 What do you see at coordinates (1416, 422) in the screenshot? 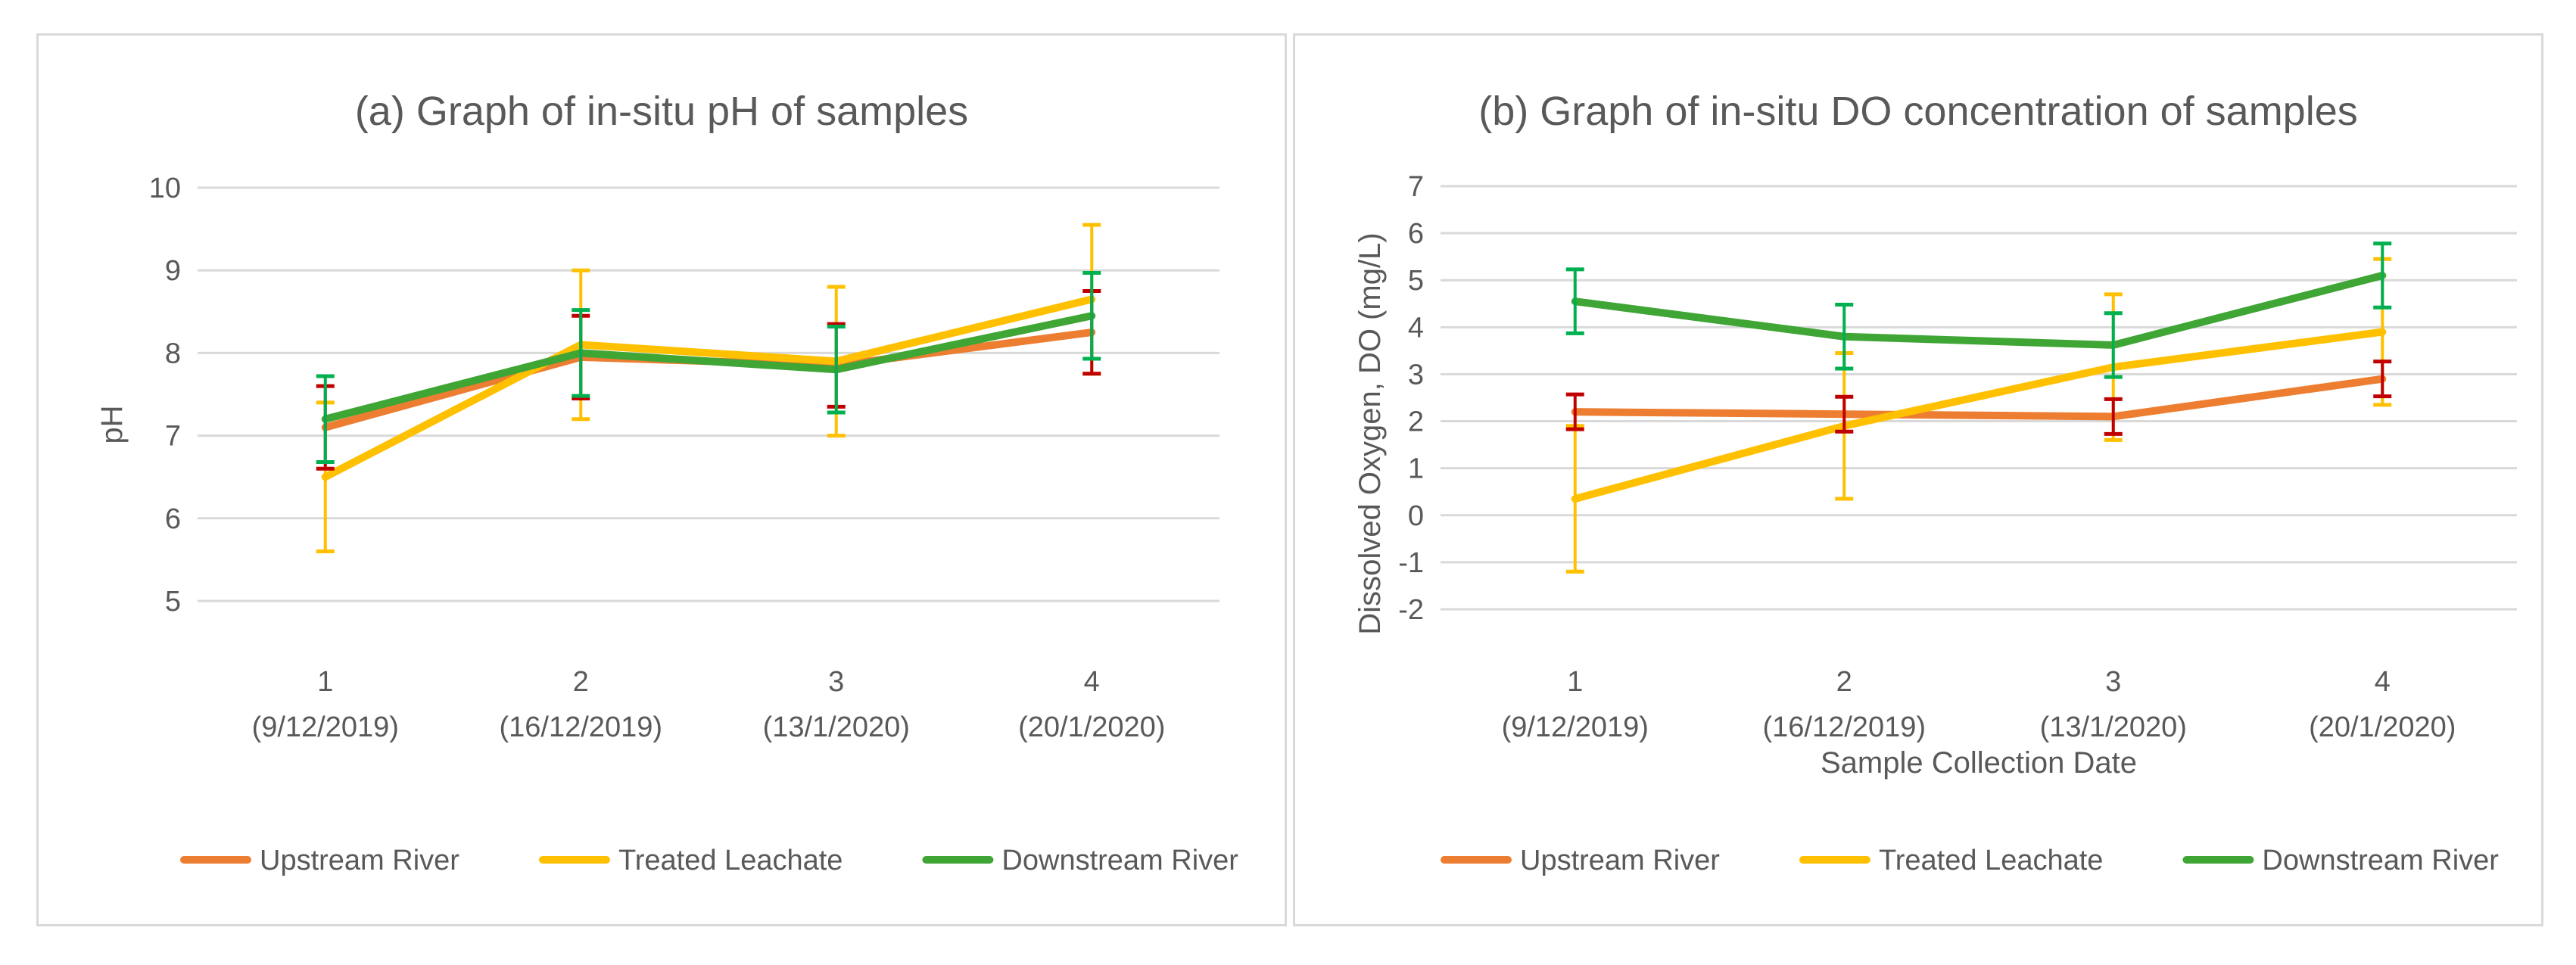
I see `y-tick-label: 2` at bounding box center [1416, 422].